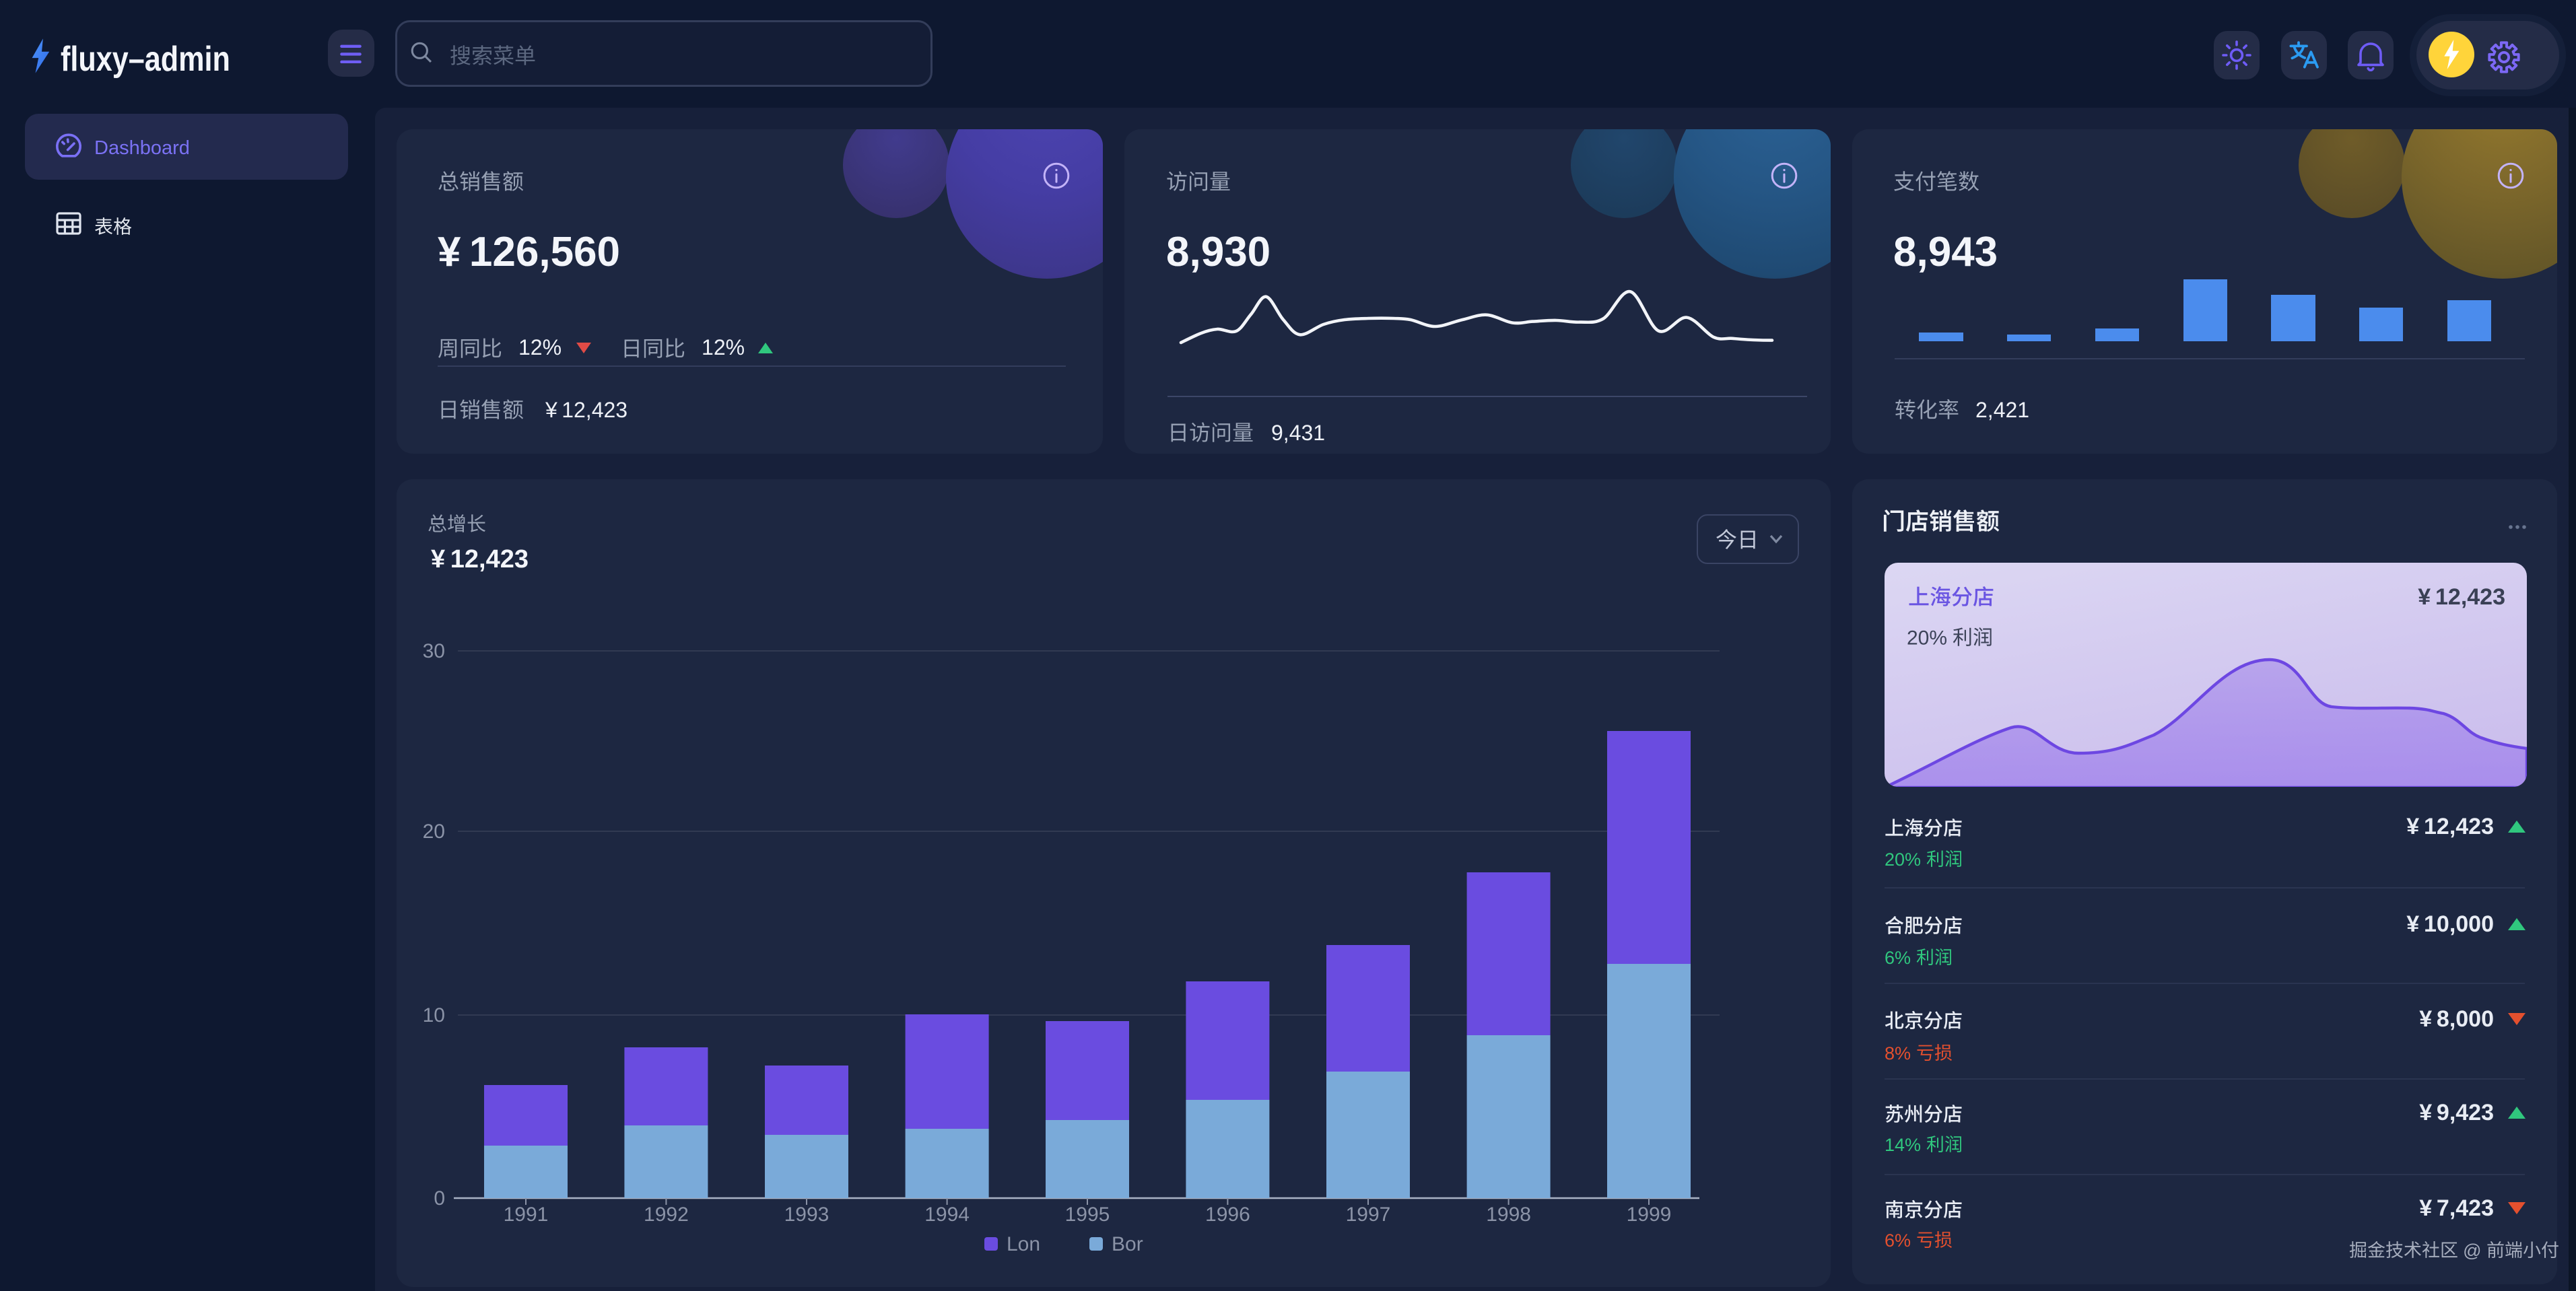  Describe the element at coordinates (1508, 1214) in the screenshot. I see `svg-text: 1998` at that location.